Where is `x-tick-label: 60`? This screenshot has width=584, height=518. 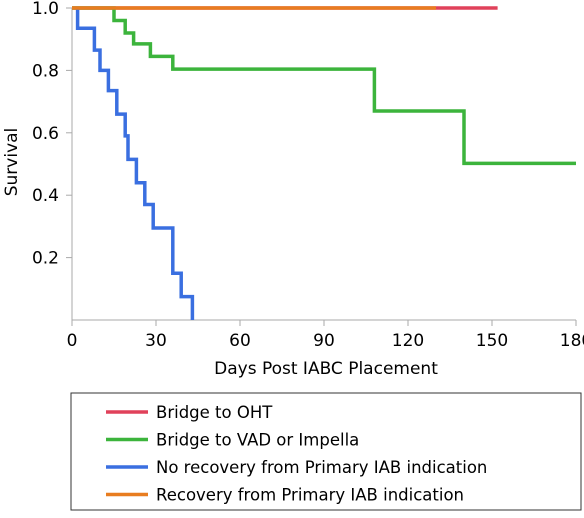
x-tick-label: 60 is located at coordinates (240, 341).